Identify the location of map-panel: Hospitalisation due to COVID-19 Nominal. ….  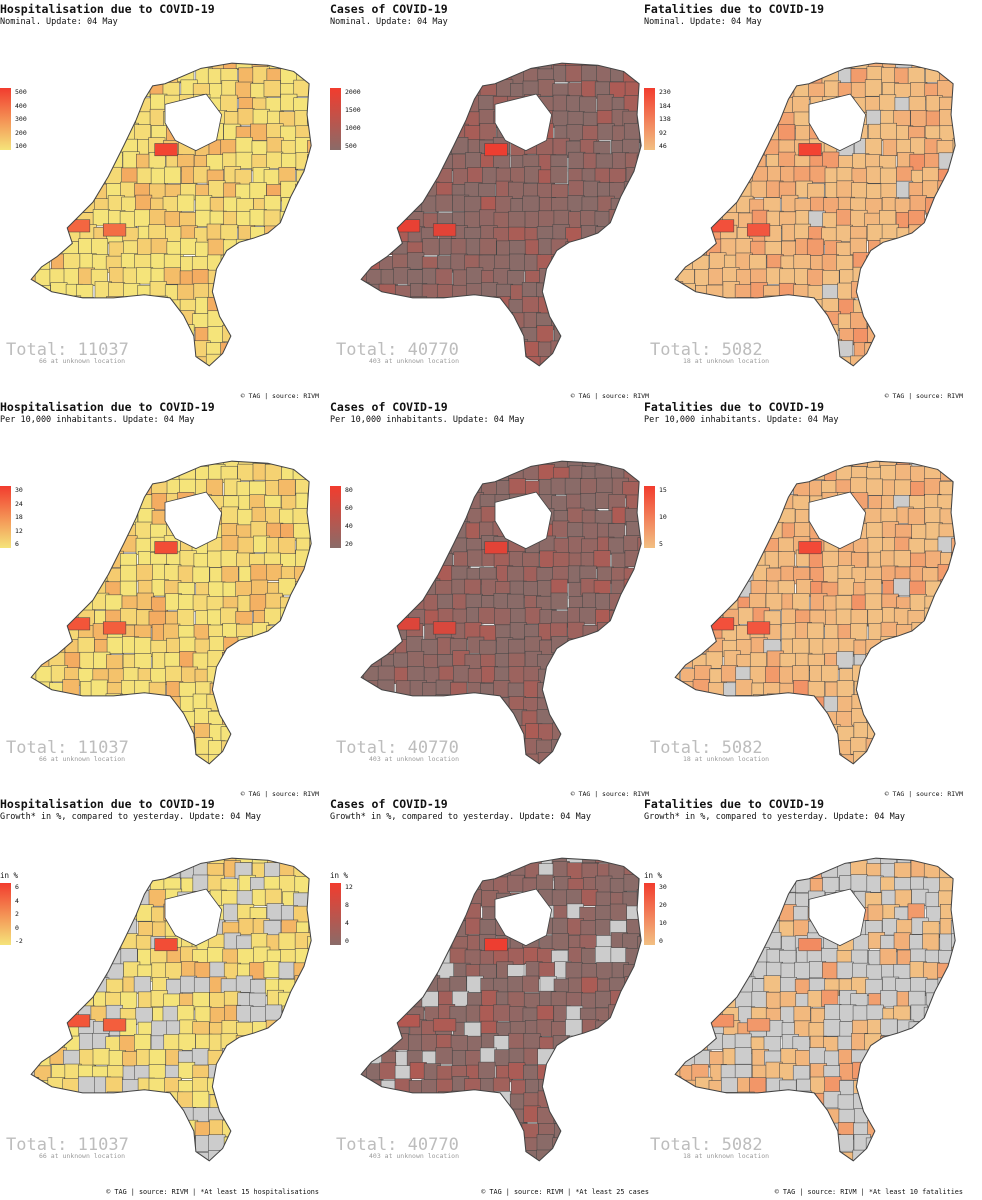
(163, 200).